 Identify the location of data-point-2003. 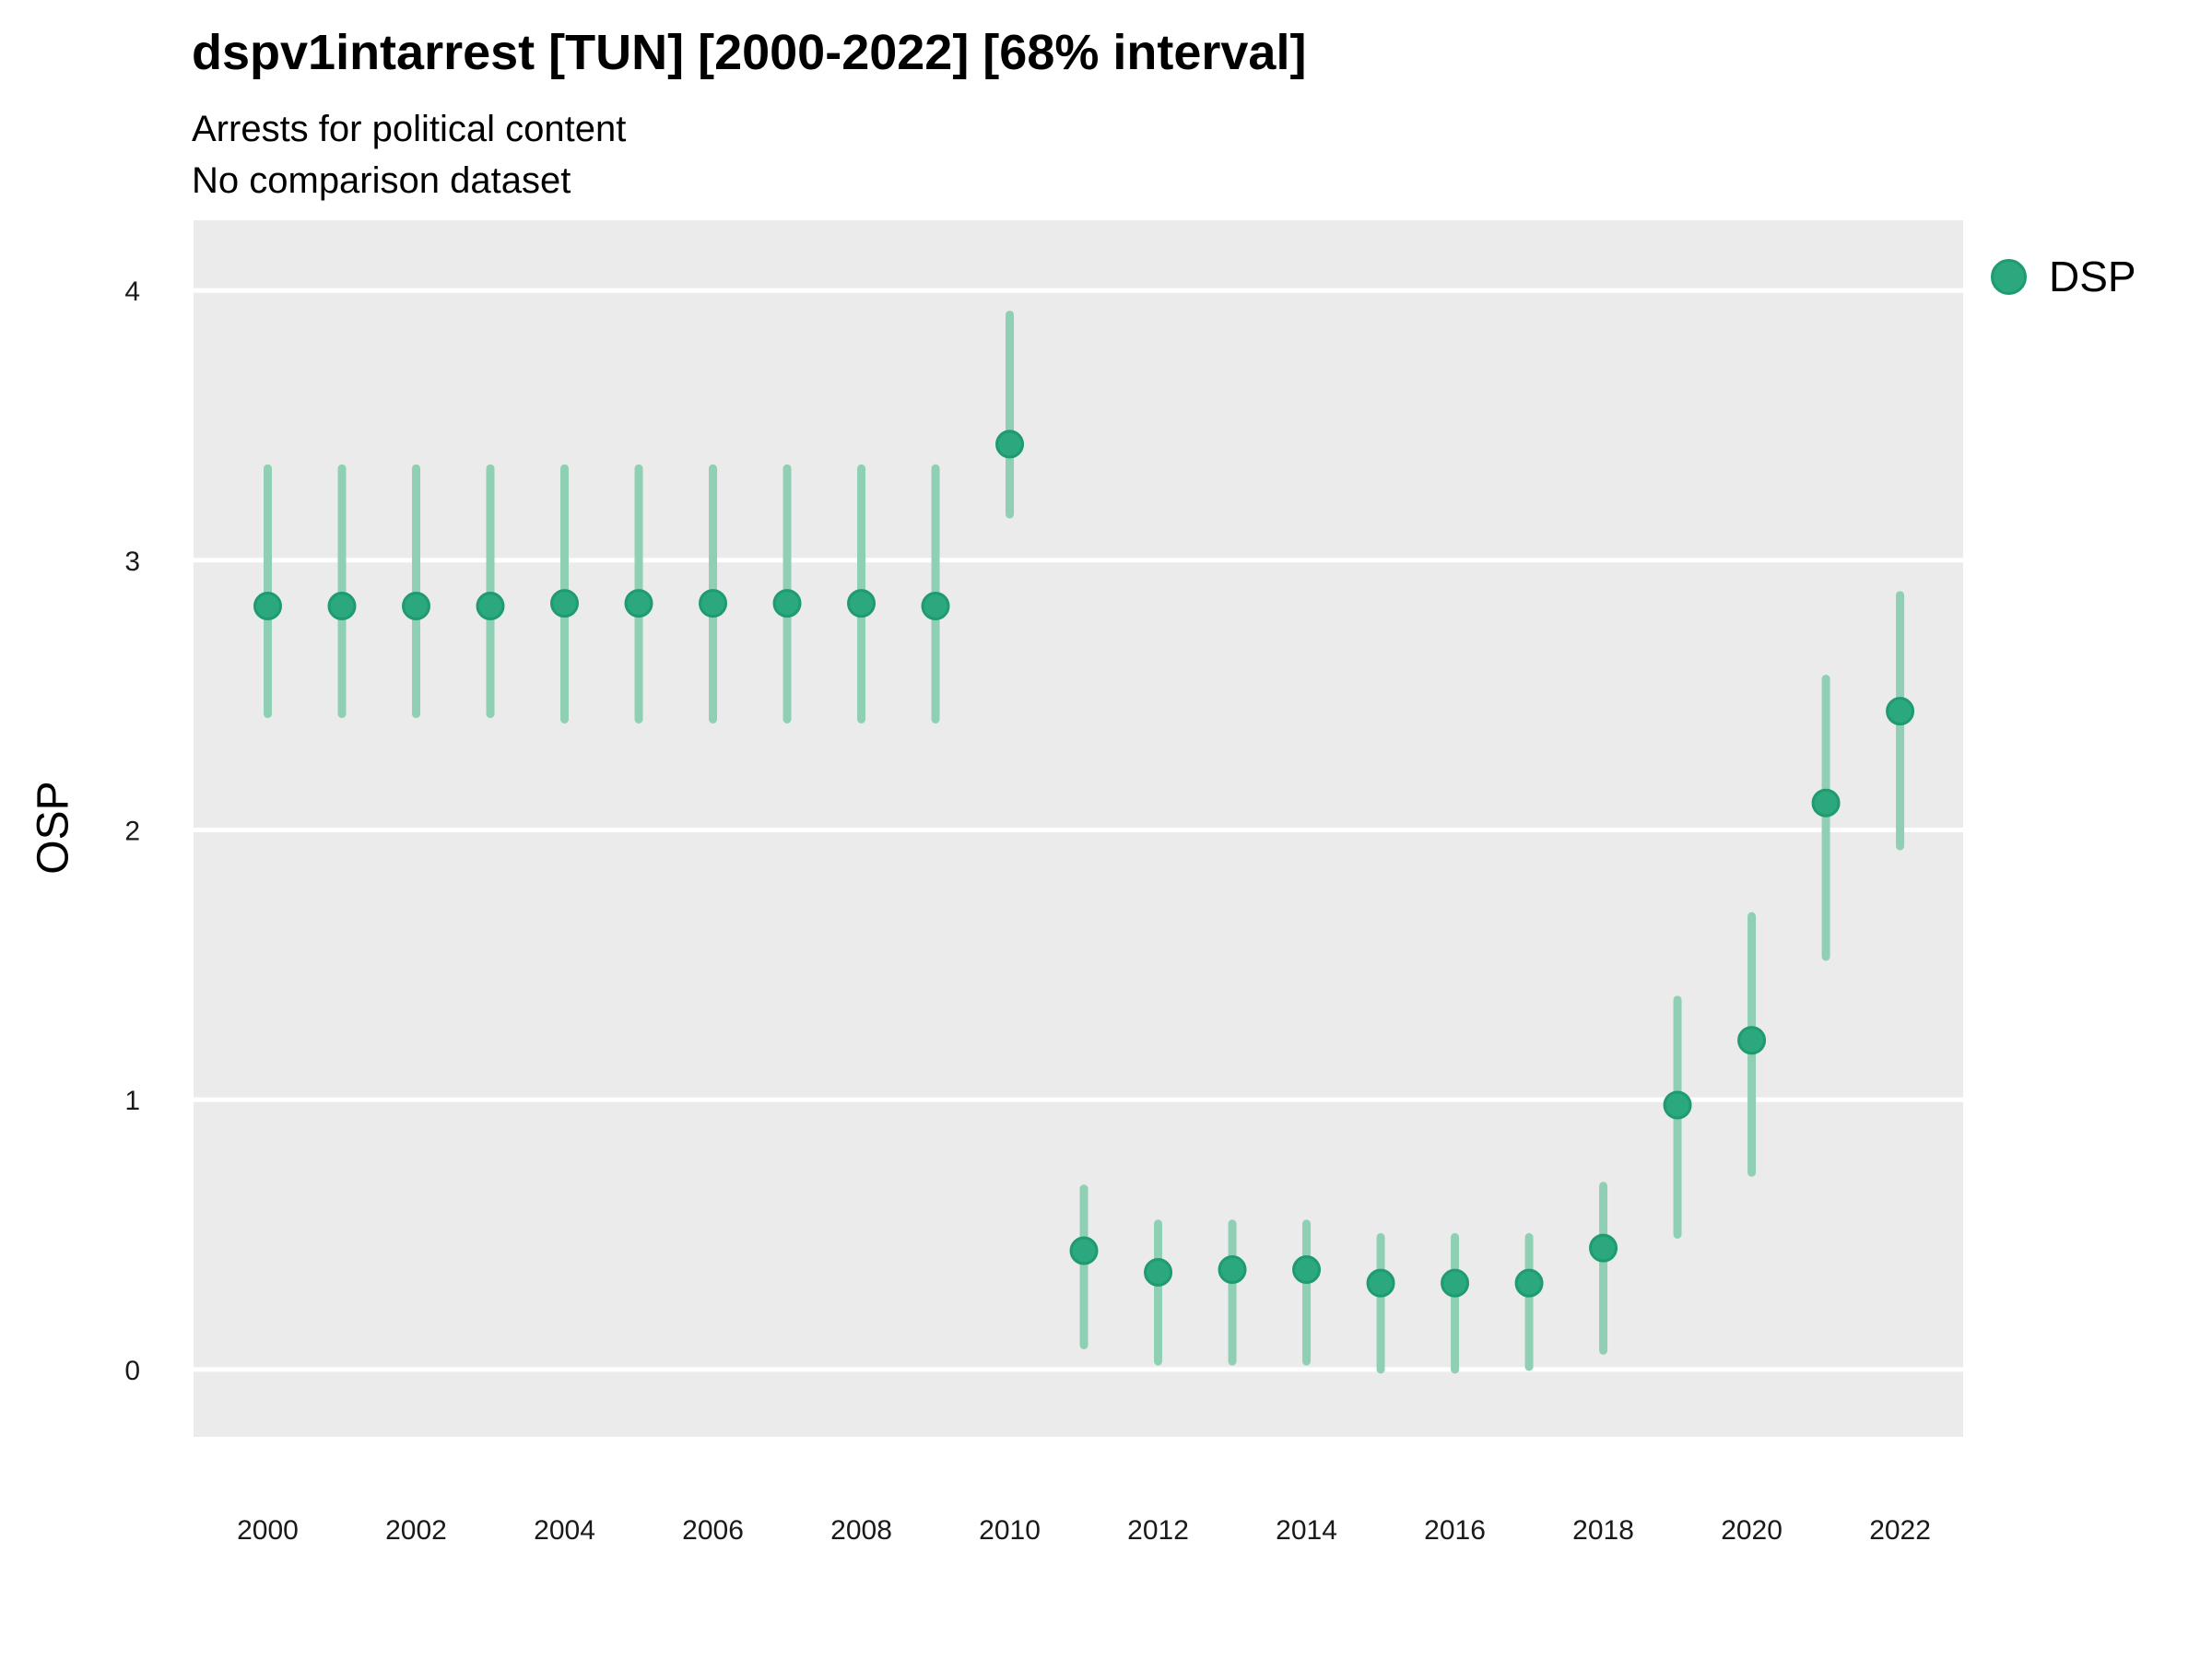
(490, 606).